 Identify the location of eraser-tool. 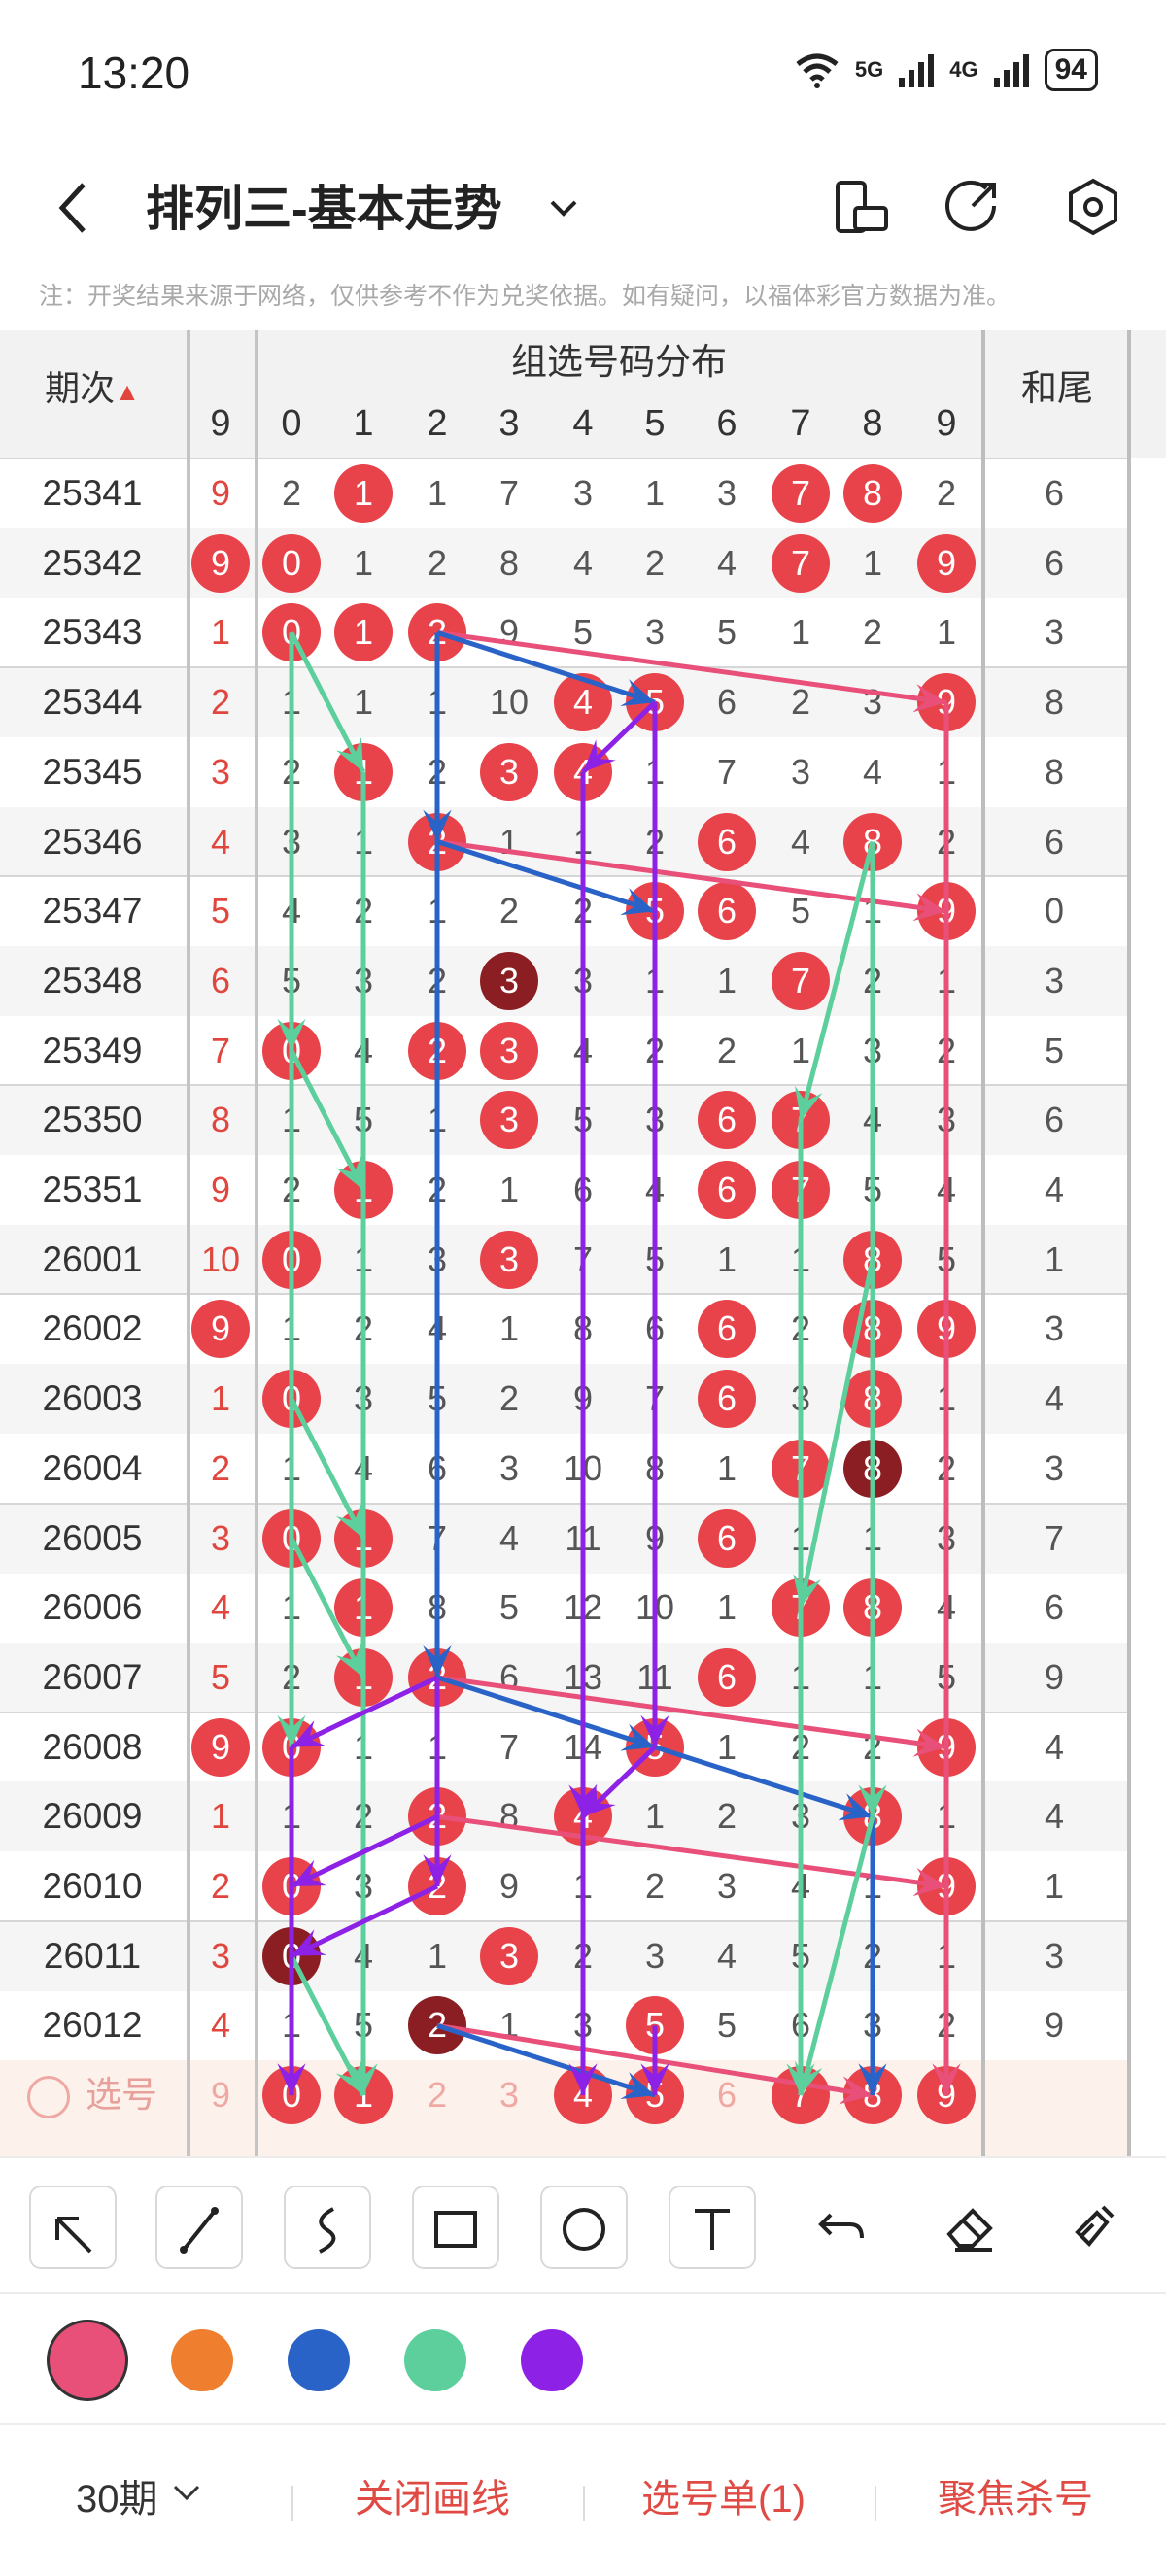
(968, 2227).